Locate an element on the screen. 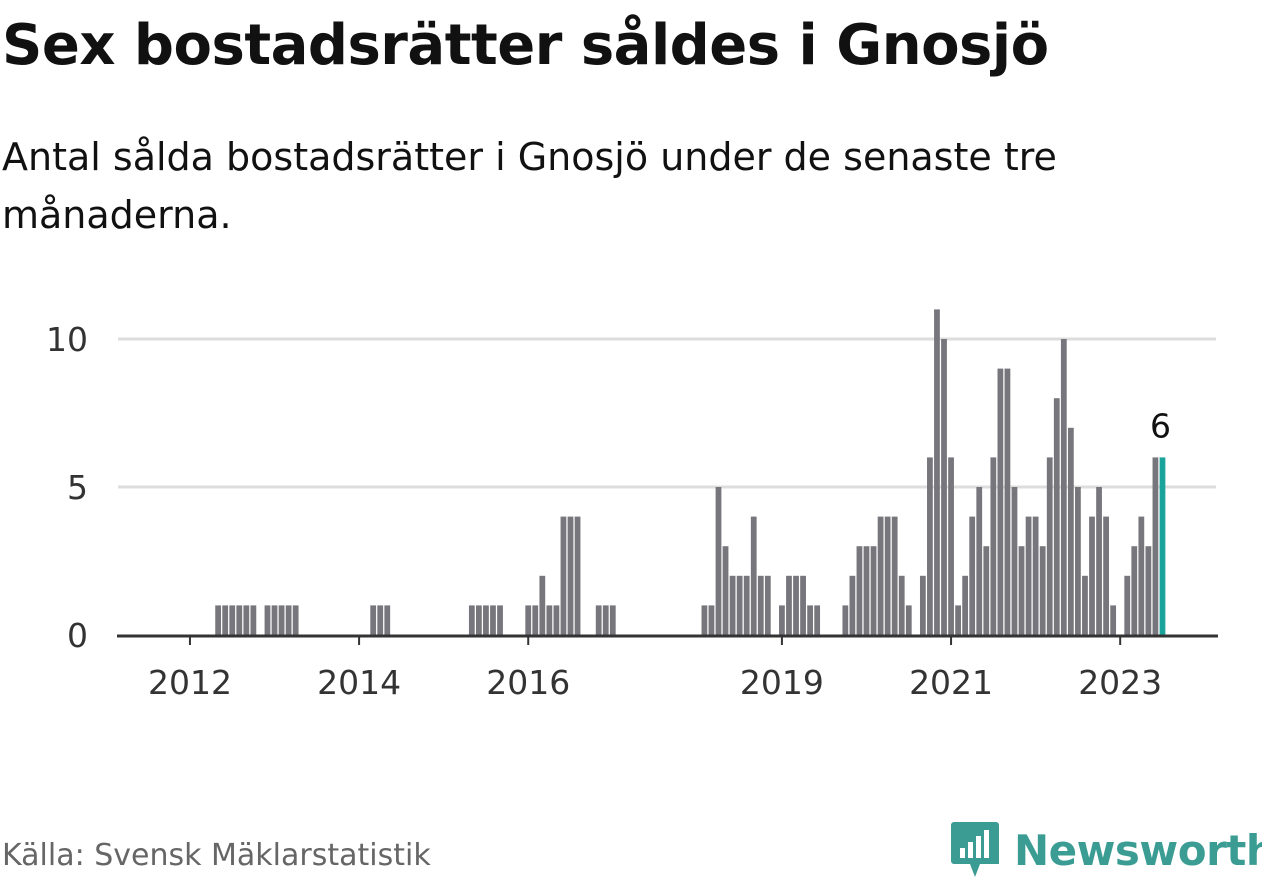  x-tick-label: 2014 is located at coordinates (359, 682).